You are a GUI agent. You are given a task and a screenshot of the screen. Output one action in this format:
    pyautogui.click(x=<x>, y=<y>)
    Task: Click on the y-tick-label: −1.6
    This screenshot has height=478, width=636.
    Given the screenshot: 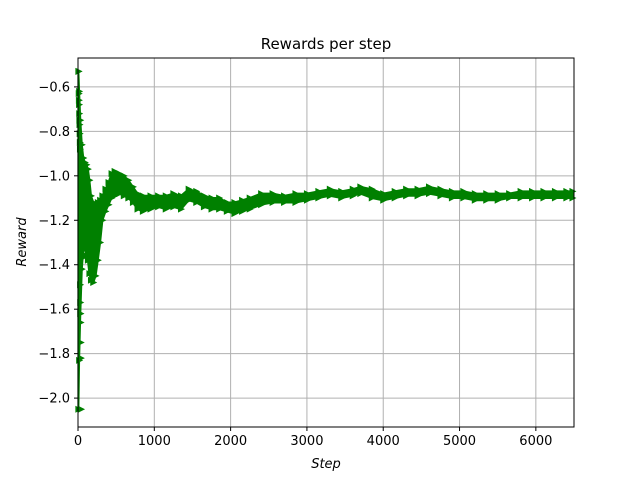 What is the action you would take?
    pyautogui.click(x=54, y=310)
    